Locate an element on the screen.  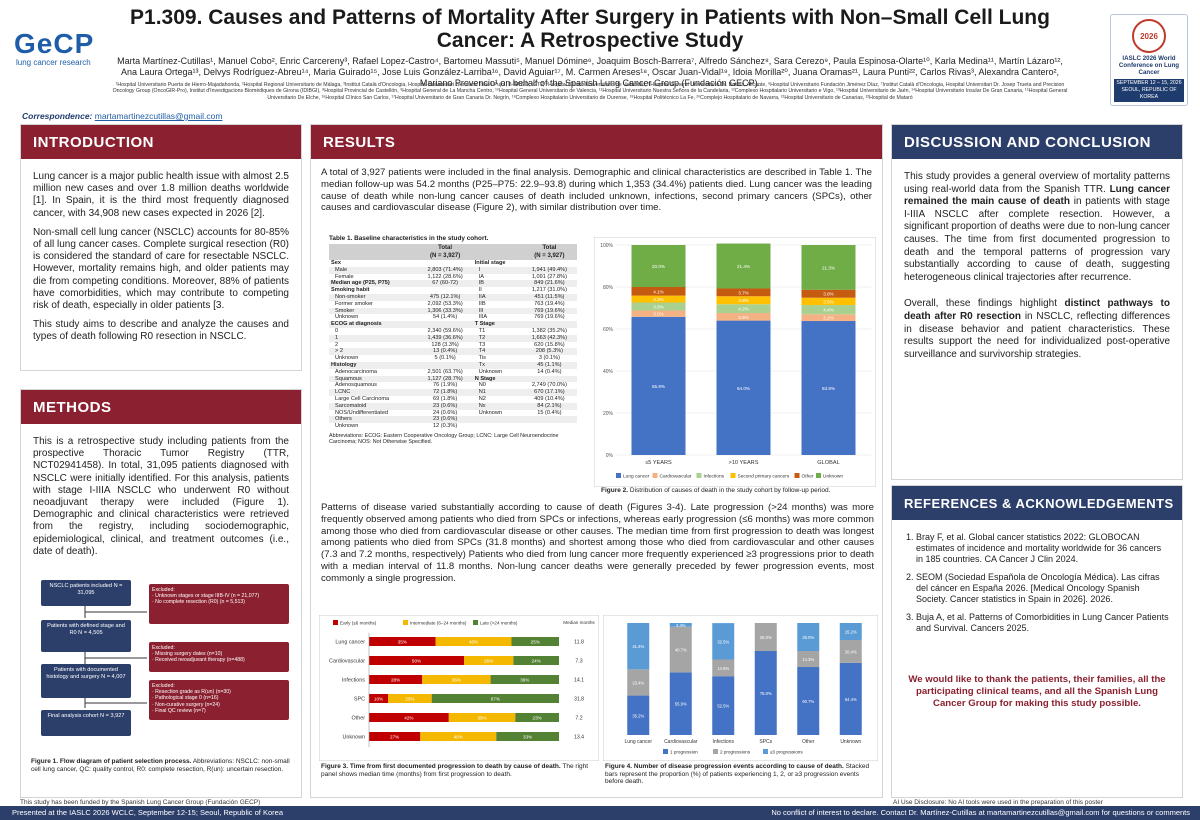
table-cell: Unknown is located at coordinates (347, 358).